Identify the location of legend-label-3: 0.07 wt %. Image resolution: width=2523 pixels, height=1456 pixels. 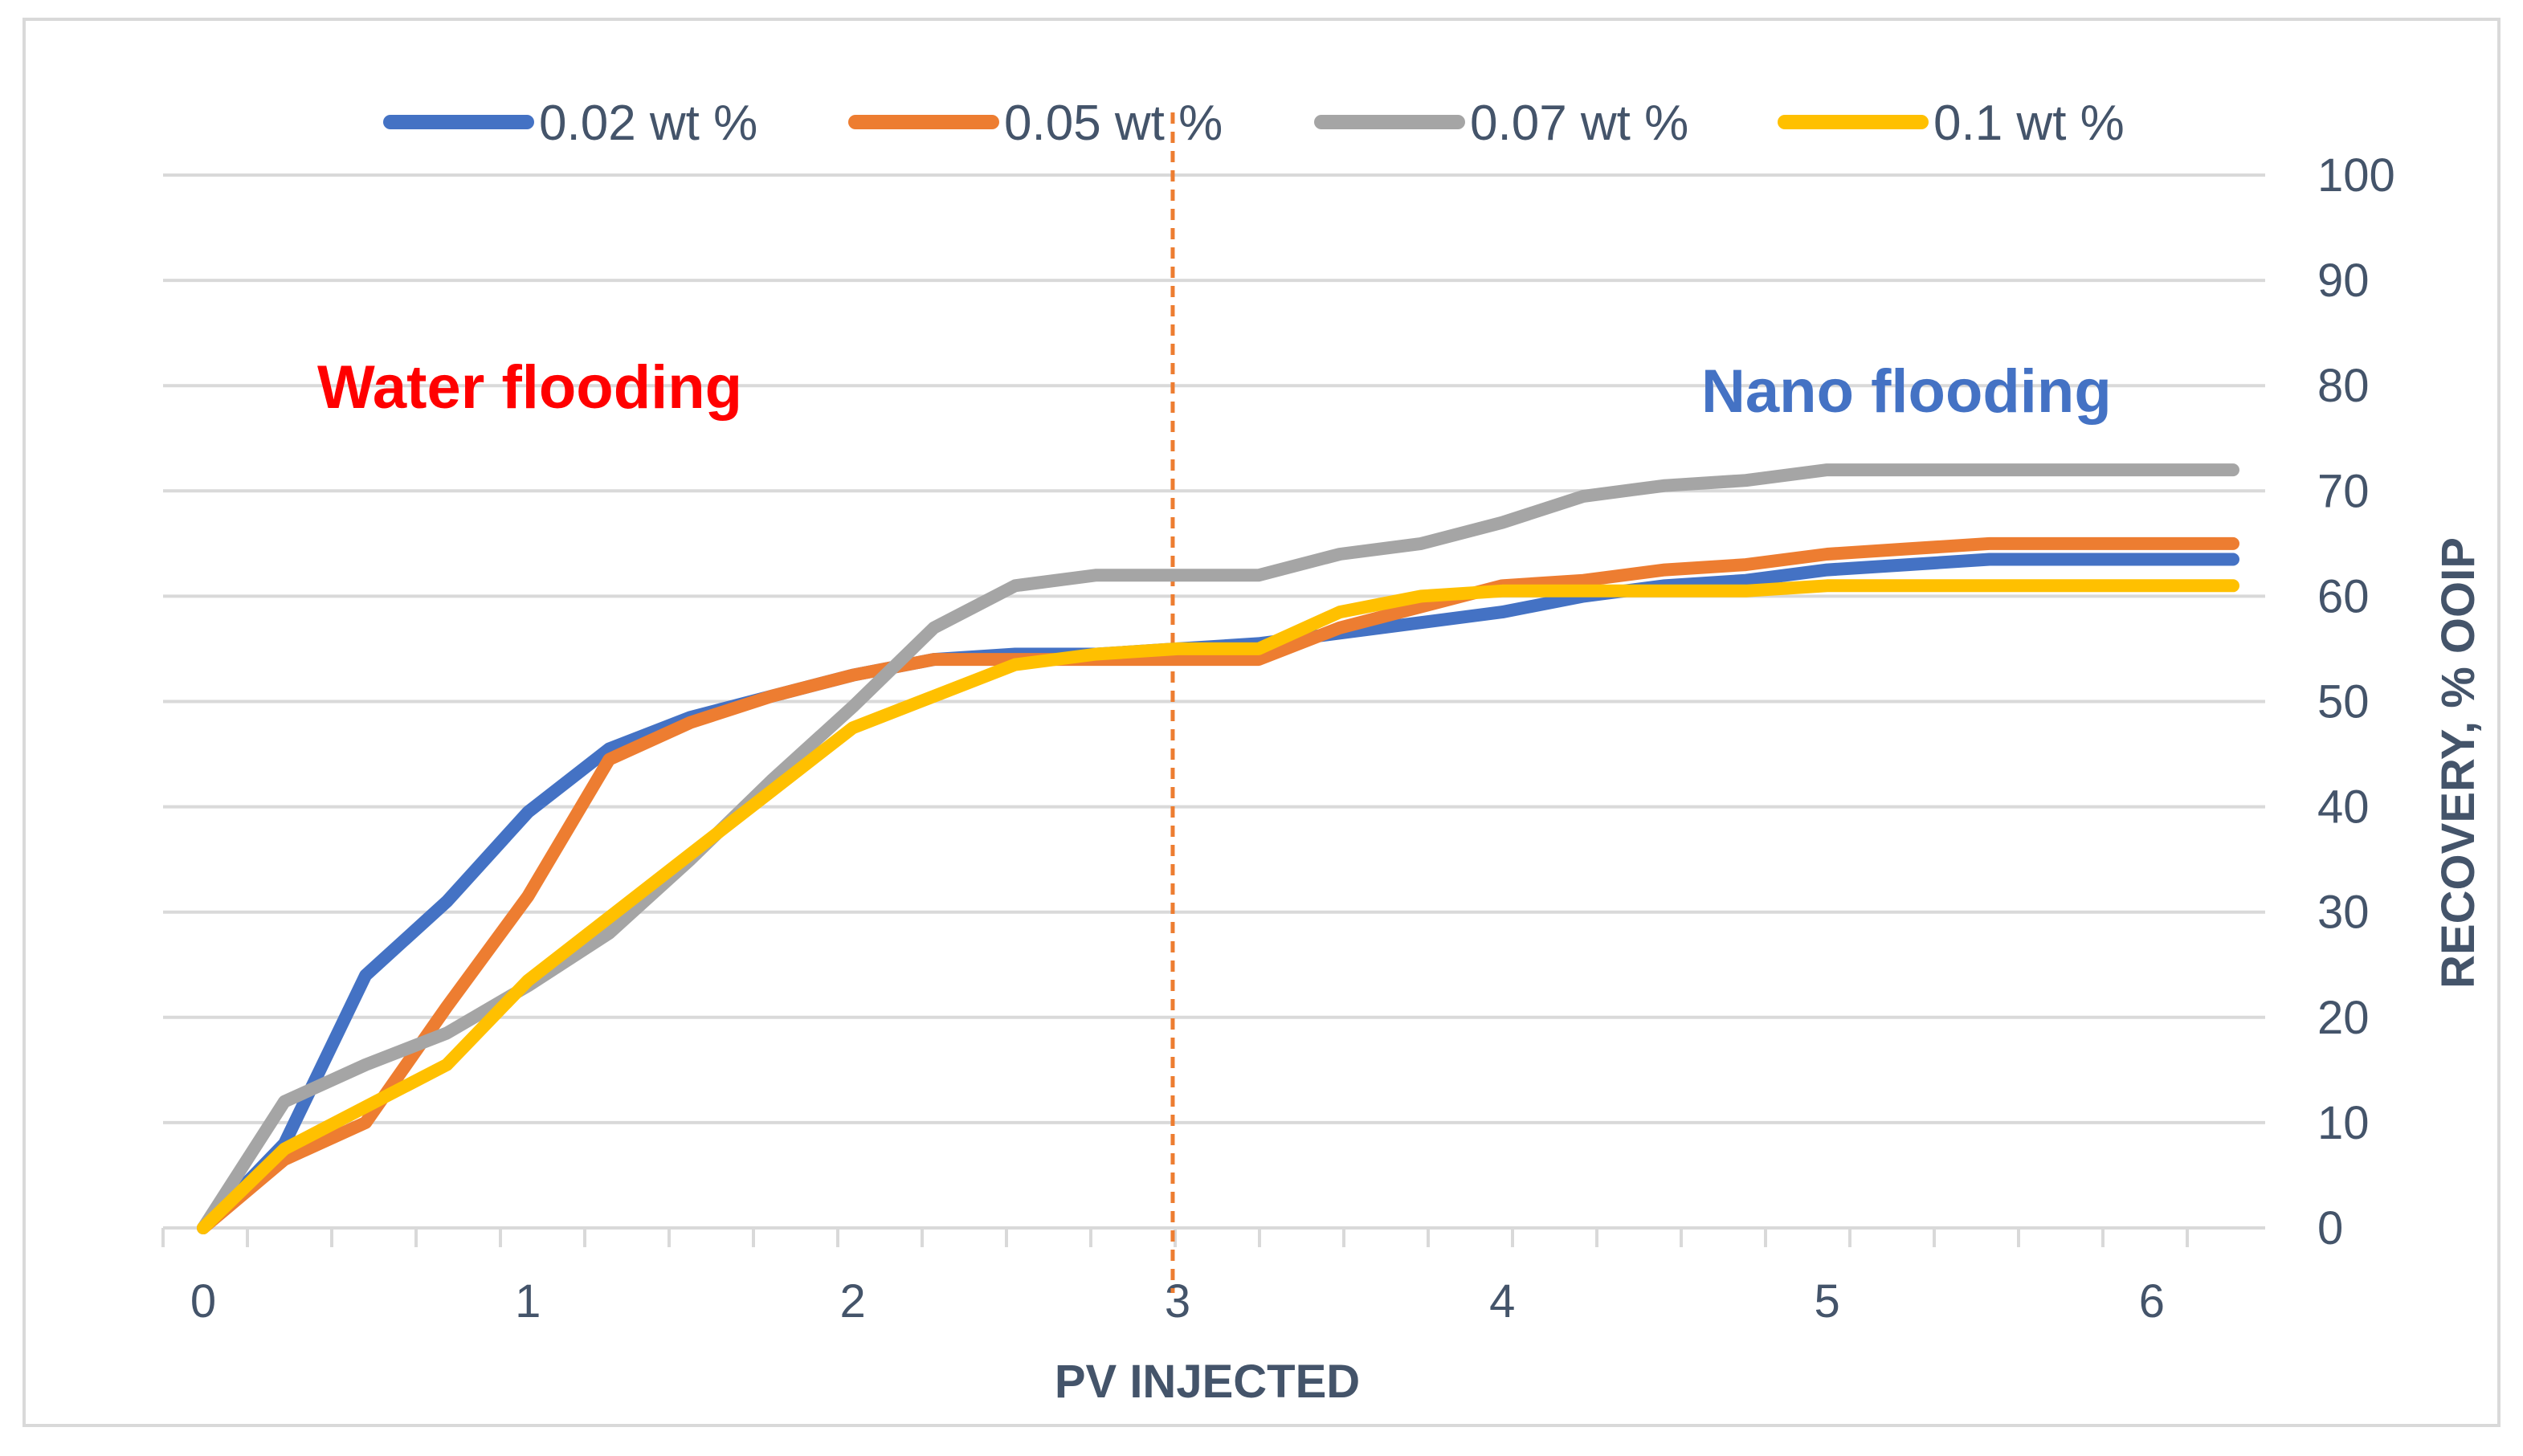
(1579, 123).